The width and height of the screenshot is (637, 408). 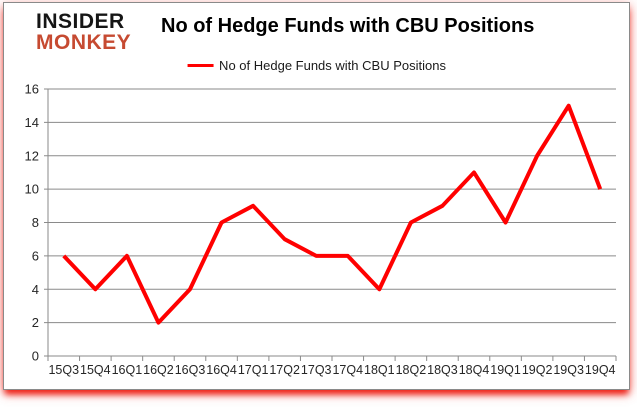 I want to click on insider-monkey-logo: INSIDER MONKEY, so click(x=83, y=32).